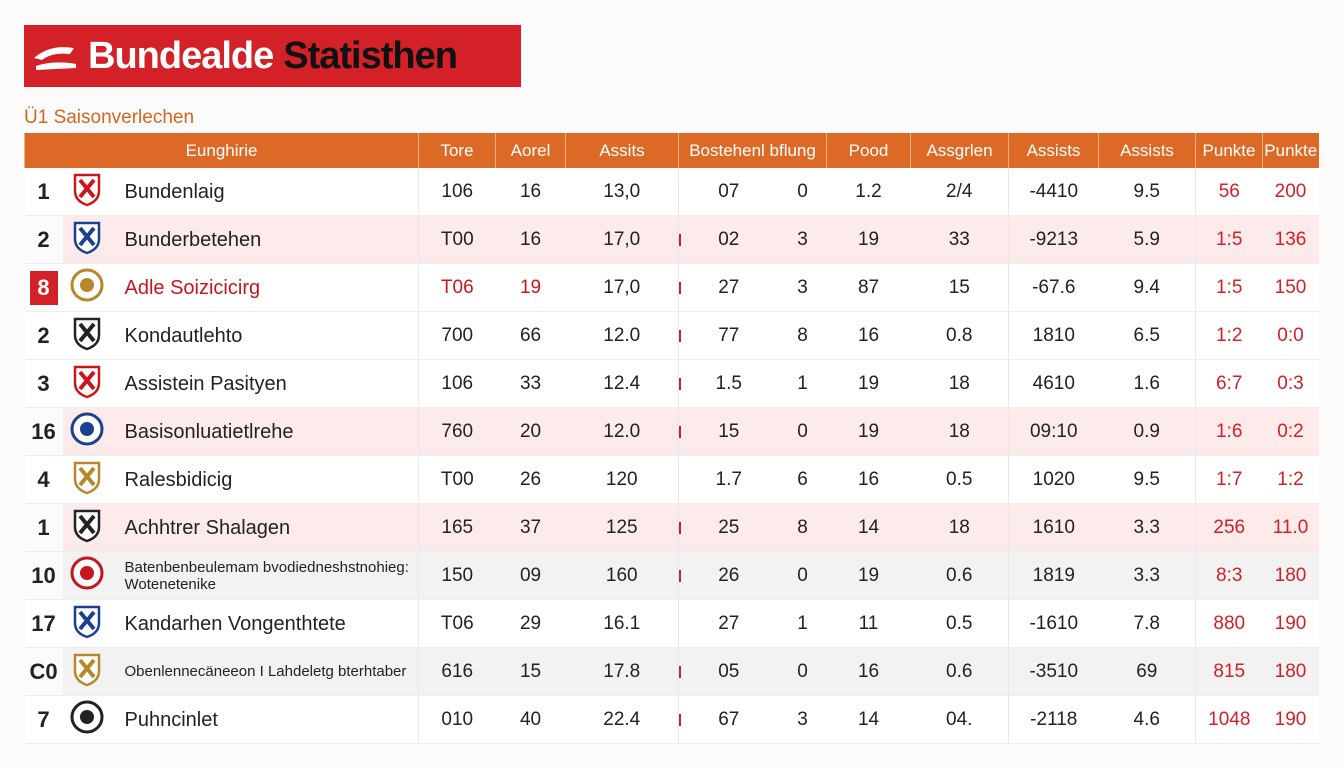 This screenshot has height=768, width=1344. Describe the element at coordinates (959, 335) in the screenshot. I see `stat-cell: 0.8` at that location.